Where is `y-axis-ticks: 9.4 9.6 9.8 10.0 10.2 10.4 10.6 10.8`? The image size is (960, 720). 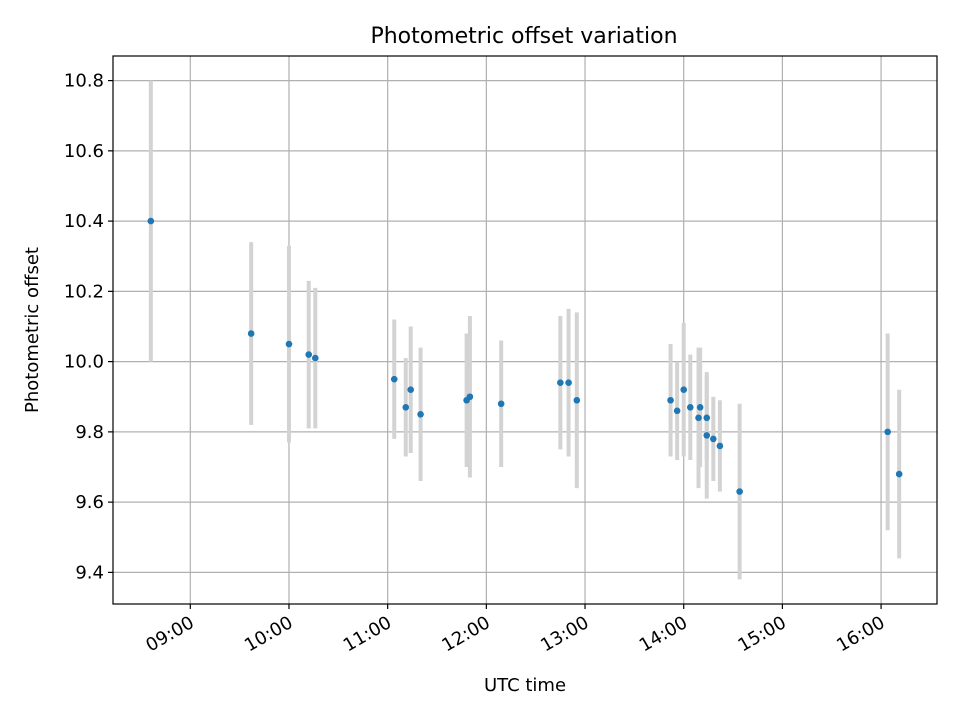 y-axis-ticks: 9.4 9.6 9.8 10.0 10.2 10.4 10.6 10.8 is located at coordinates (88, 327).